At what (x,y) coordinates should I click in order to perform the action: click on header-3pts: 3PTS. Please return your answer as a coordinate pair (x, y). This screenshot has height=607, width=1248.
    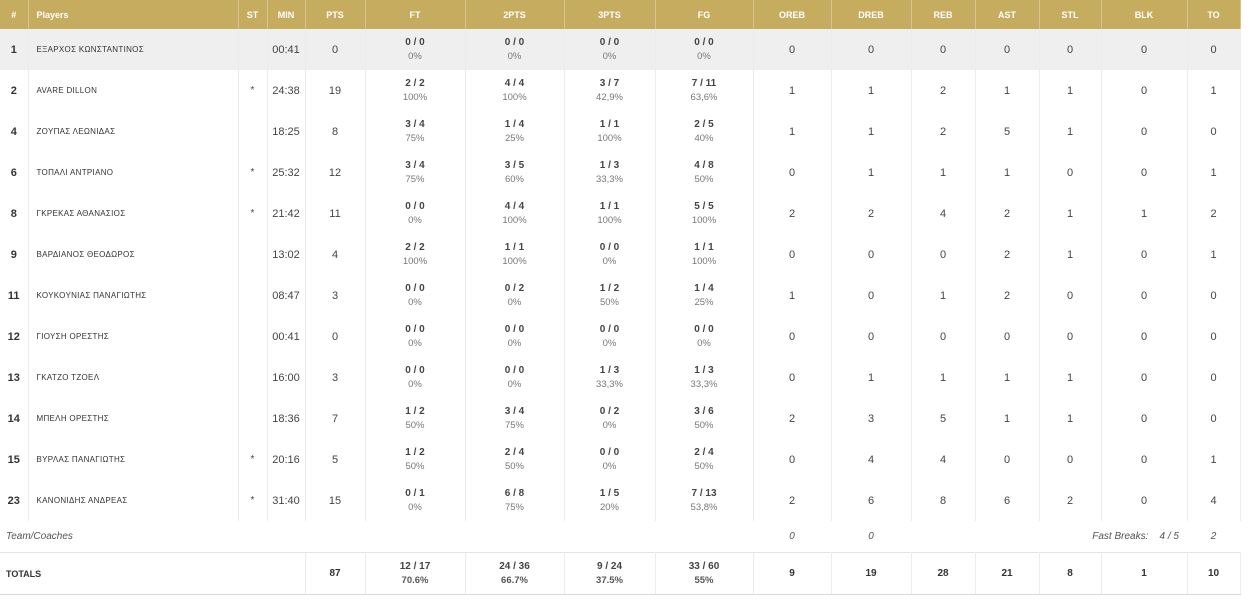
    Looking at the image, I should click on (610, 14).